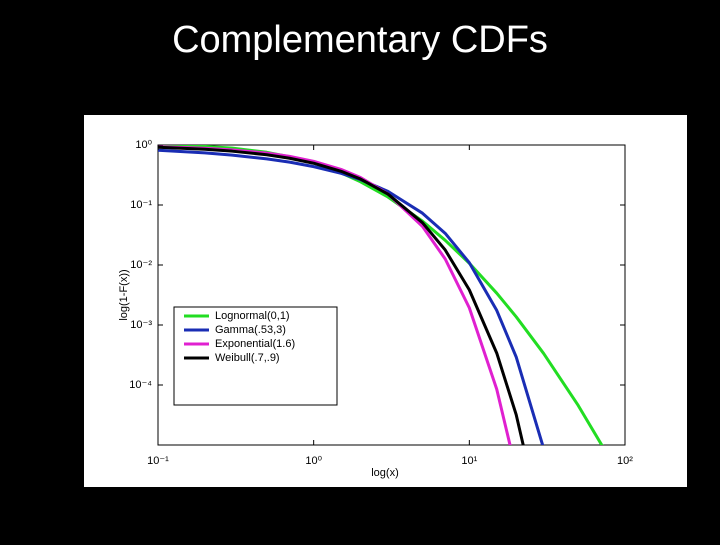  I want to click on y-tick-label: 10⁻¹, so click(141, 205).